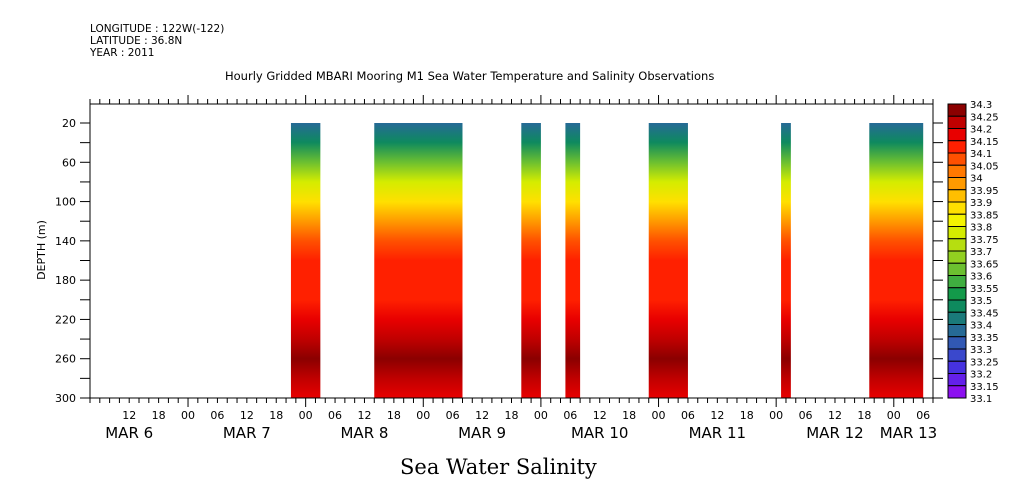  Describe the element at coordinates (129, 433) in the screenshot. I see `x-day-label: MAR 6` at that location.